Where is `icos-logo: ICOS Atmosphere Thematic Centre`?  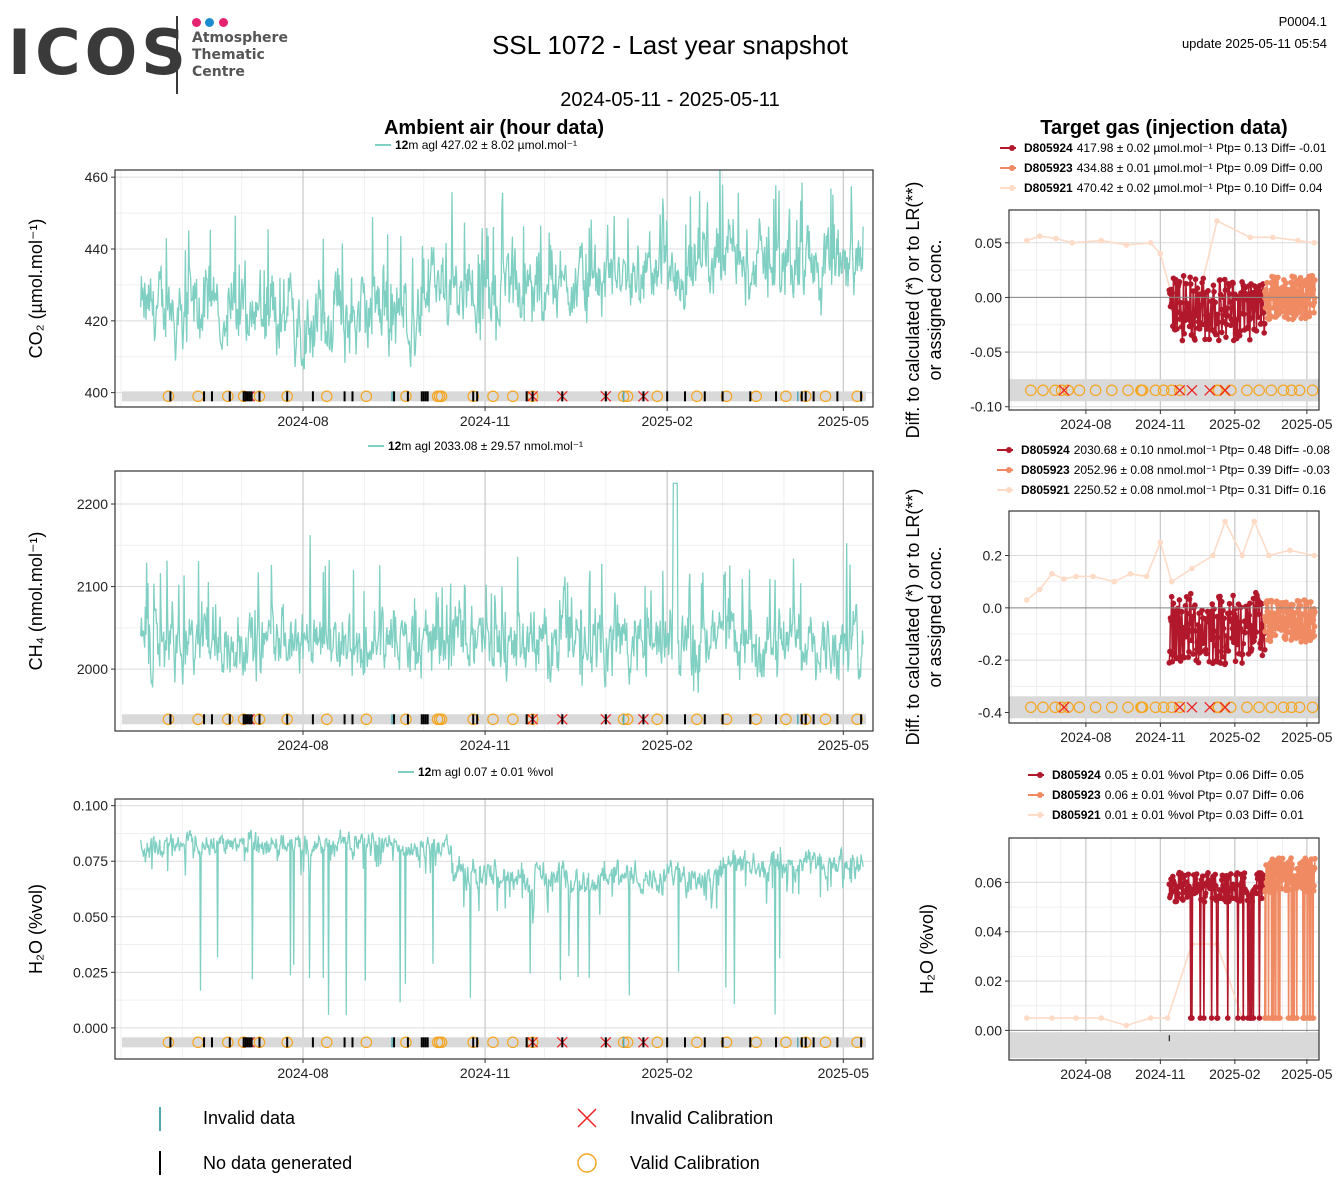
icos-logo: ICOS Atmosphere Thematic Centre is located at coordinates (153, 55).